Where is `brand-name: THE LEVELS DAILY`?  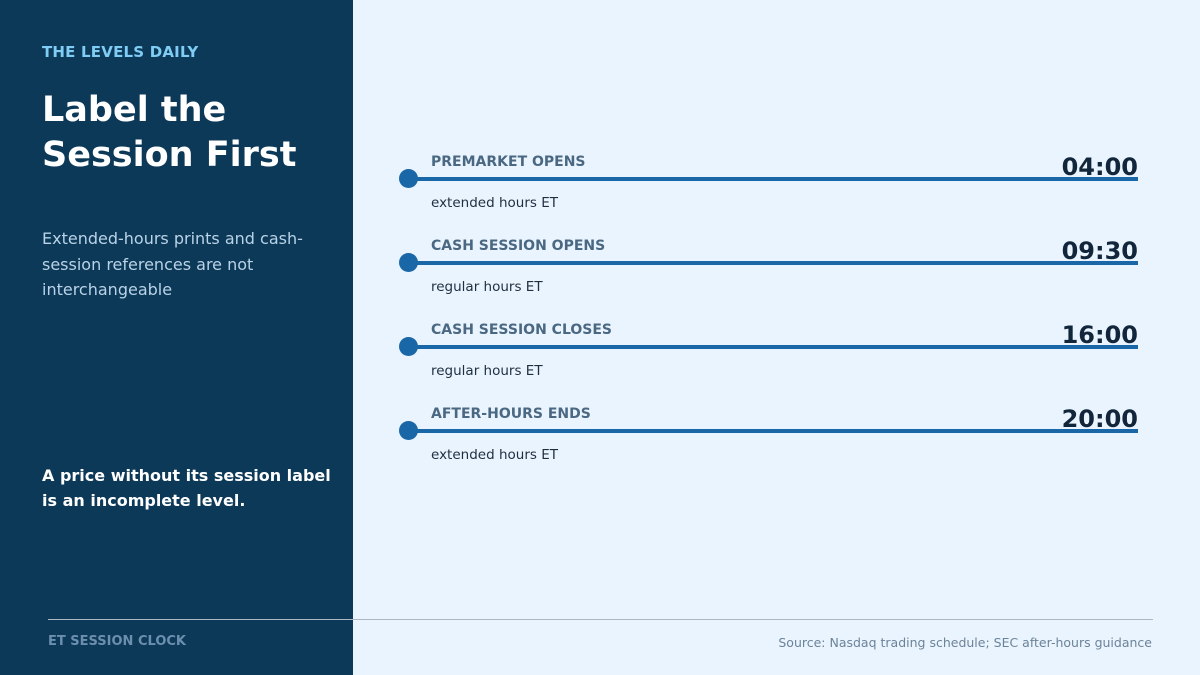
brand-name: THE LEVELS DAILY is located at coordinates (120, 52).